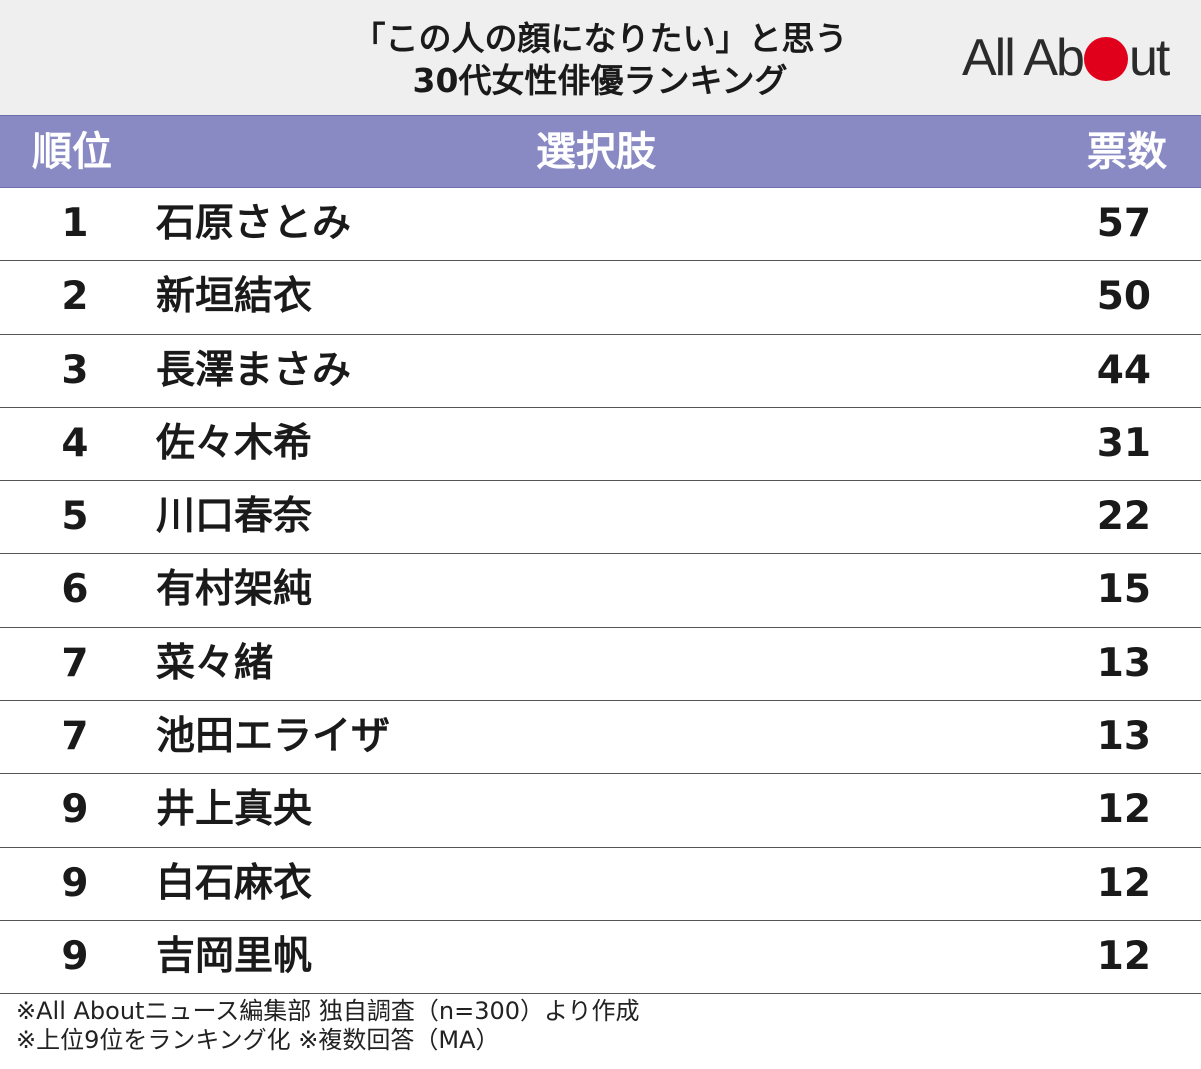 This screenshot has width=1201, height=1069. Describe the element at coordinates (1123, 590) in the screenshot. I see `votes-cell: 15` at that location.